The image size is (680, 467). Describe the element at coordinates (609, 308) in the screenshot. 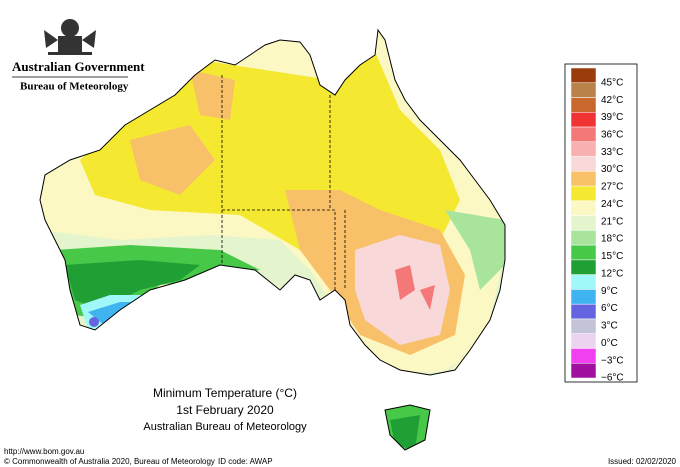

I see `legend-label: 6°C` at that location.